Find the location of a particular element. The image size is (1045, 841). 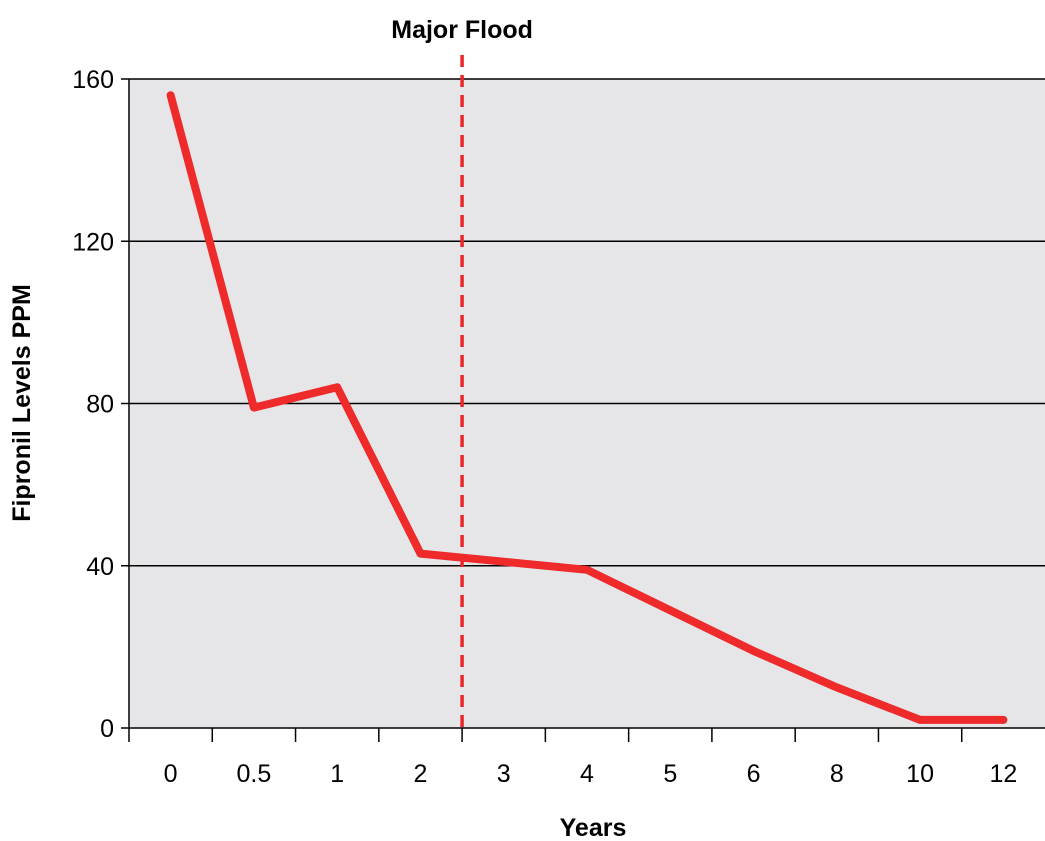

x-tick-label: 3 is located at coordinates (504, 774).